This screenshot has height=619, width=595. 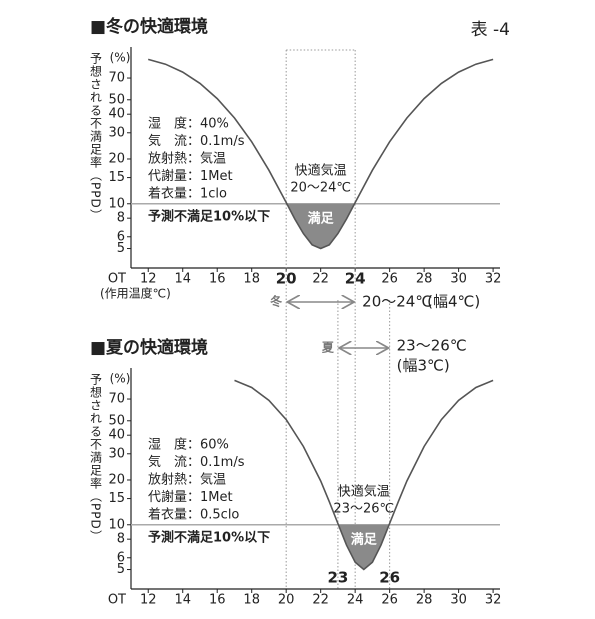 What do you see at coordinates (135, 293) in the screenshot?
I see `x-axis-sublabel: (作用温度℃)` at bounding box center [135, 293].